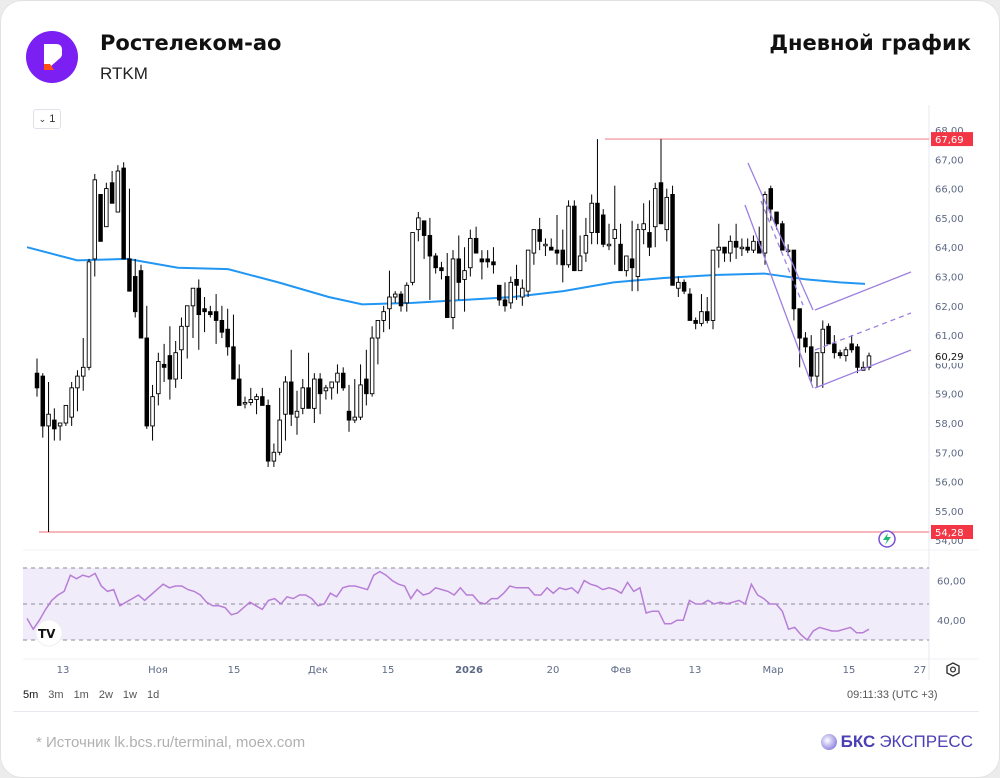 This screenshot has height=778, width=1000. Describe the element at coordinates (49, 633) in the screenshot. I see `tradingview-logo-icon: TV` at that location.